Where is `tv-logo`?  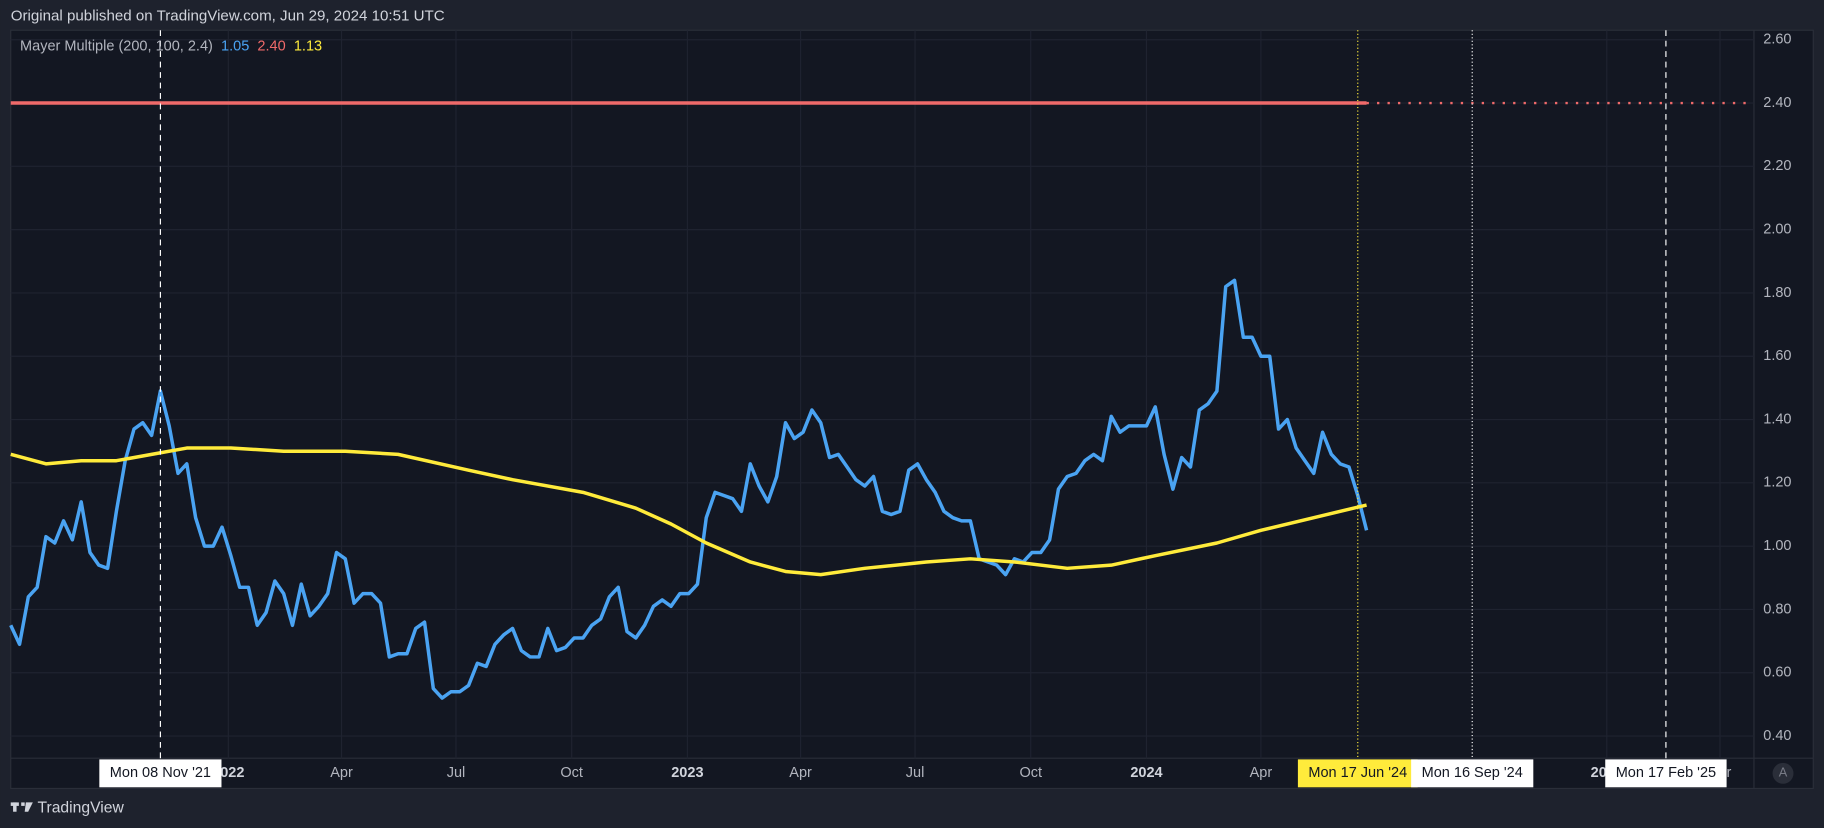 tv-logo is located at coordinates (21, 807).